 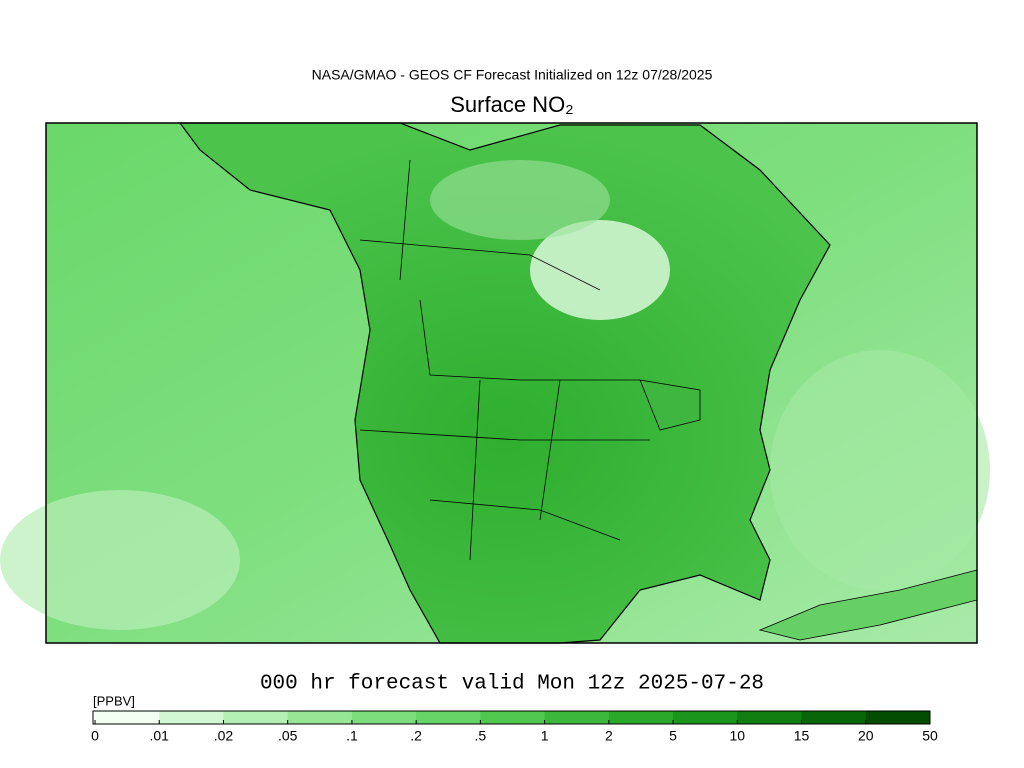 What do you see at coordinates (481, 736) in the screenshot?
I see `colorbar-label: .5` at bounding box center [481, 736].